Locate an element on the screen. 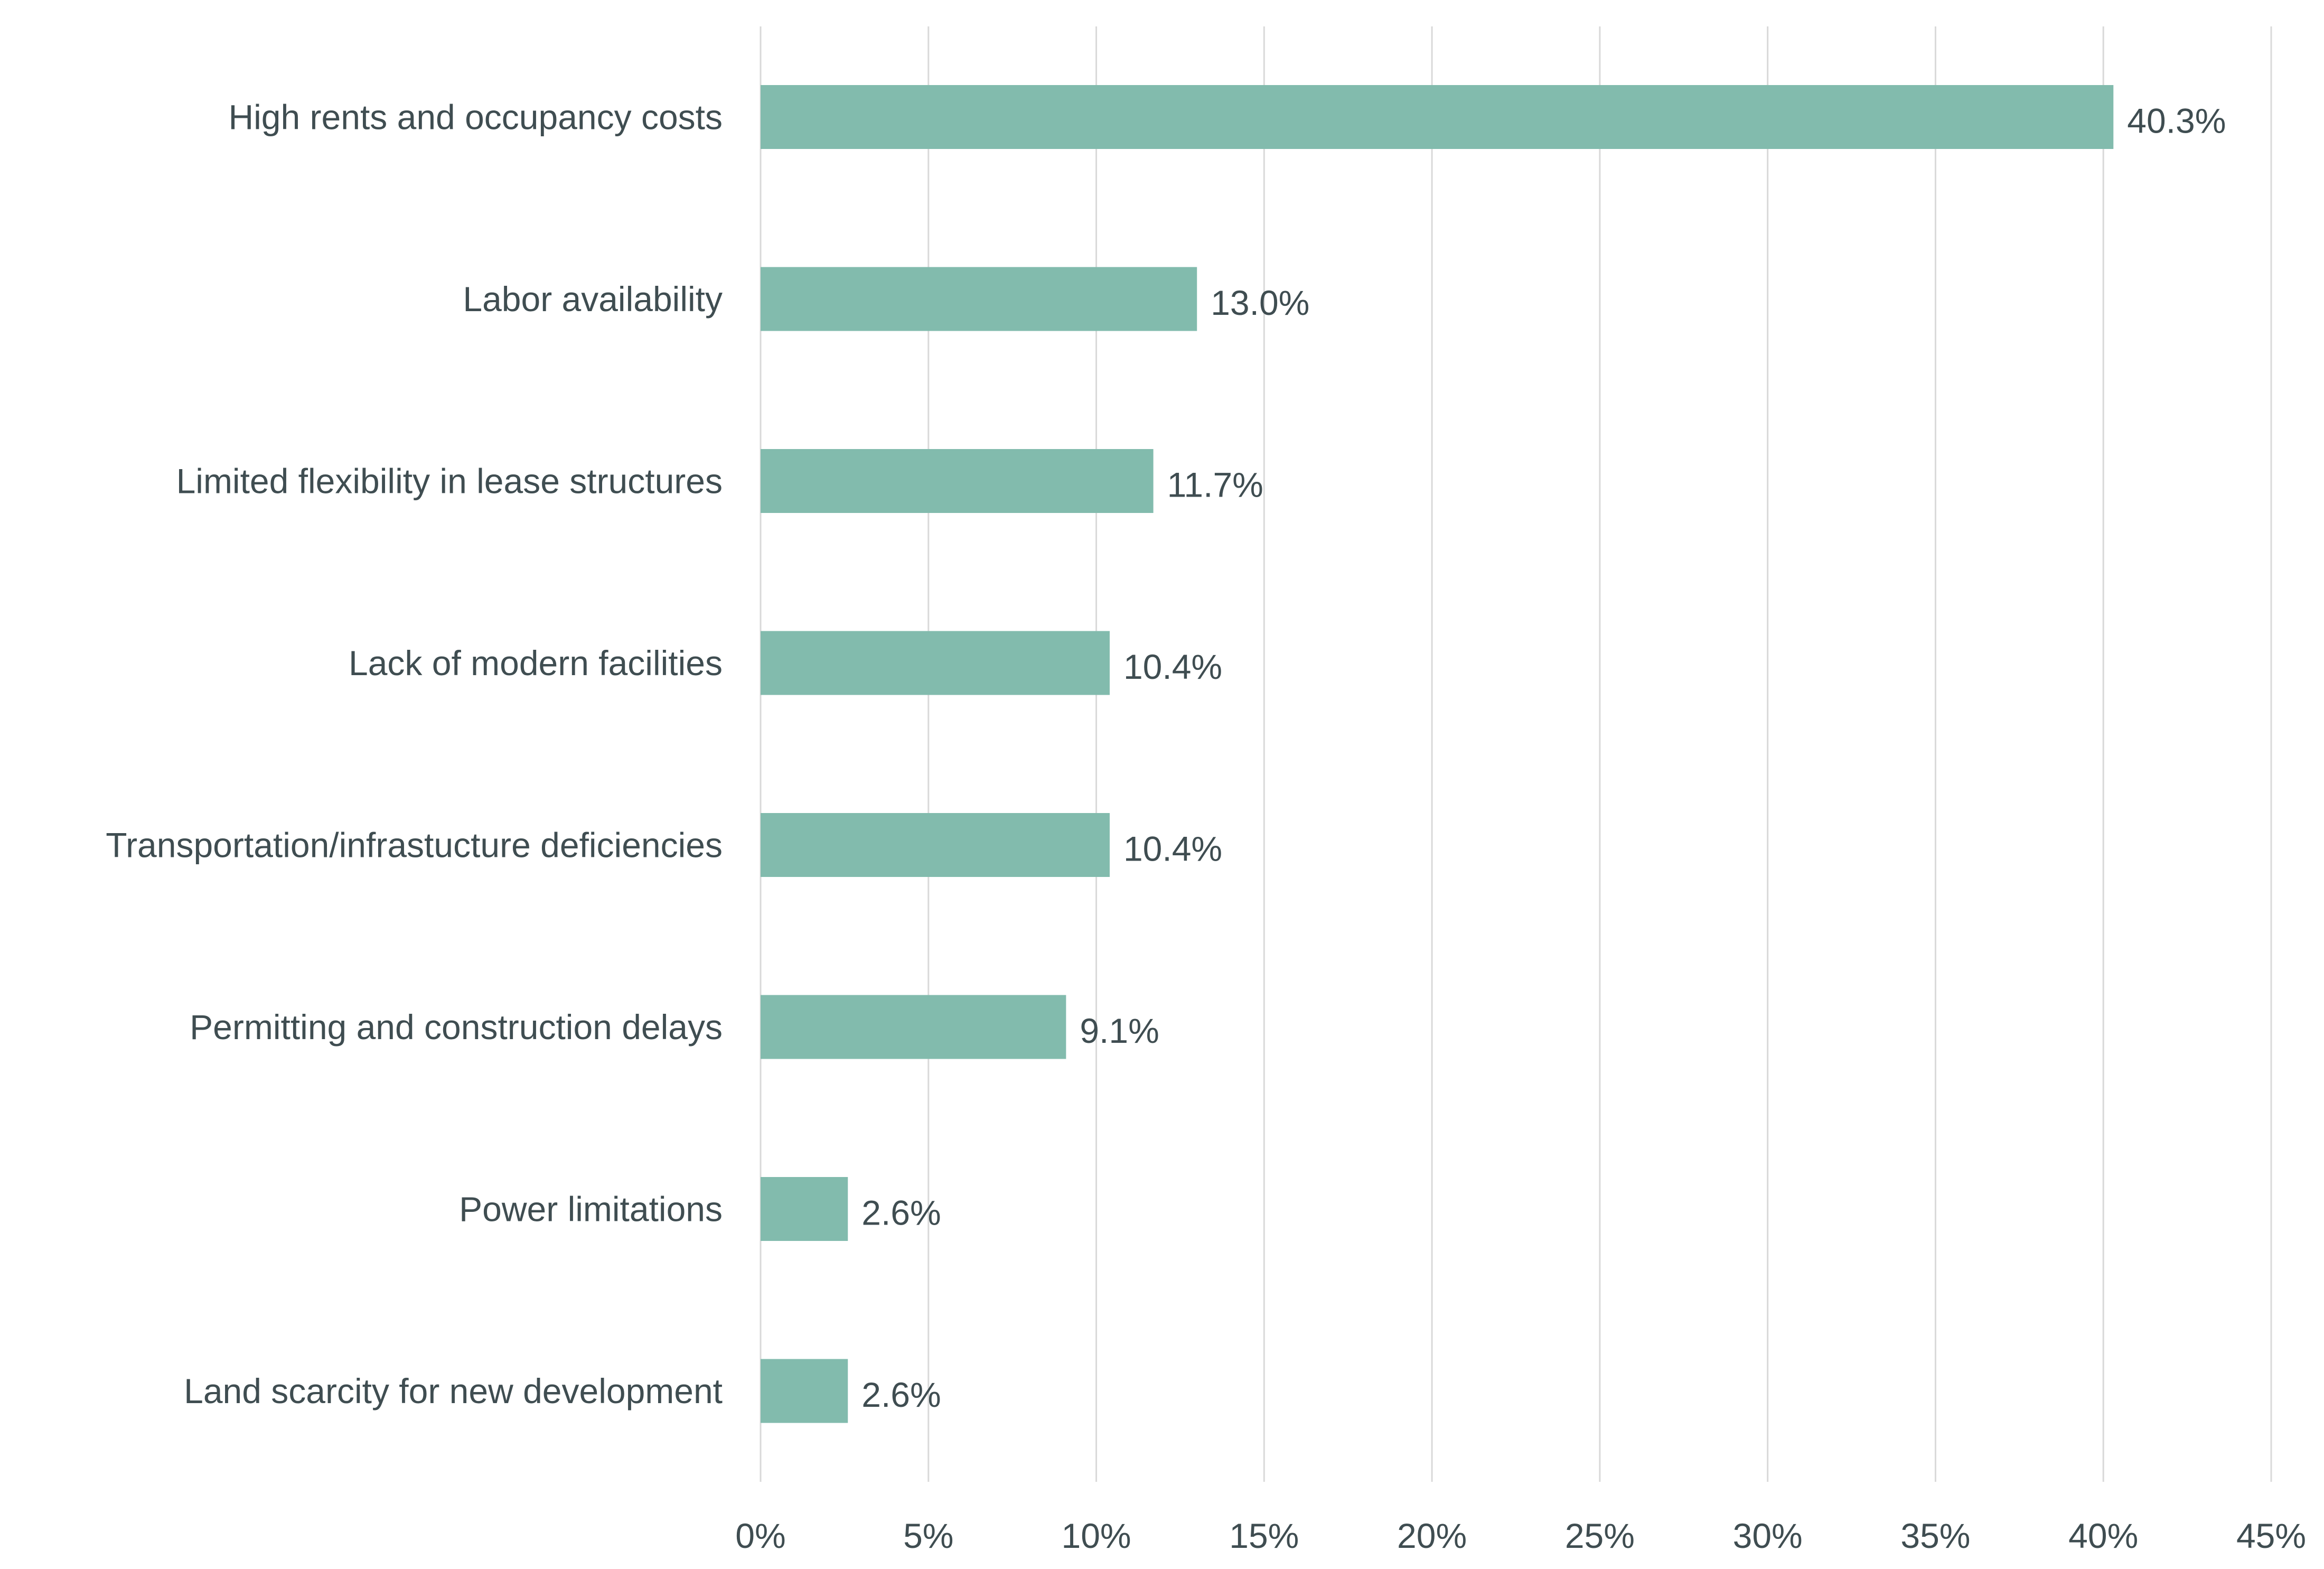  x-tick-label: 30% is located at coordinates (1768, 1535).